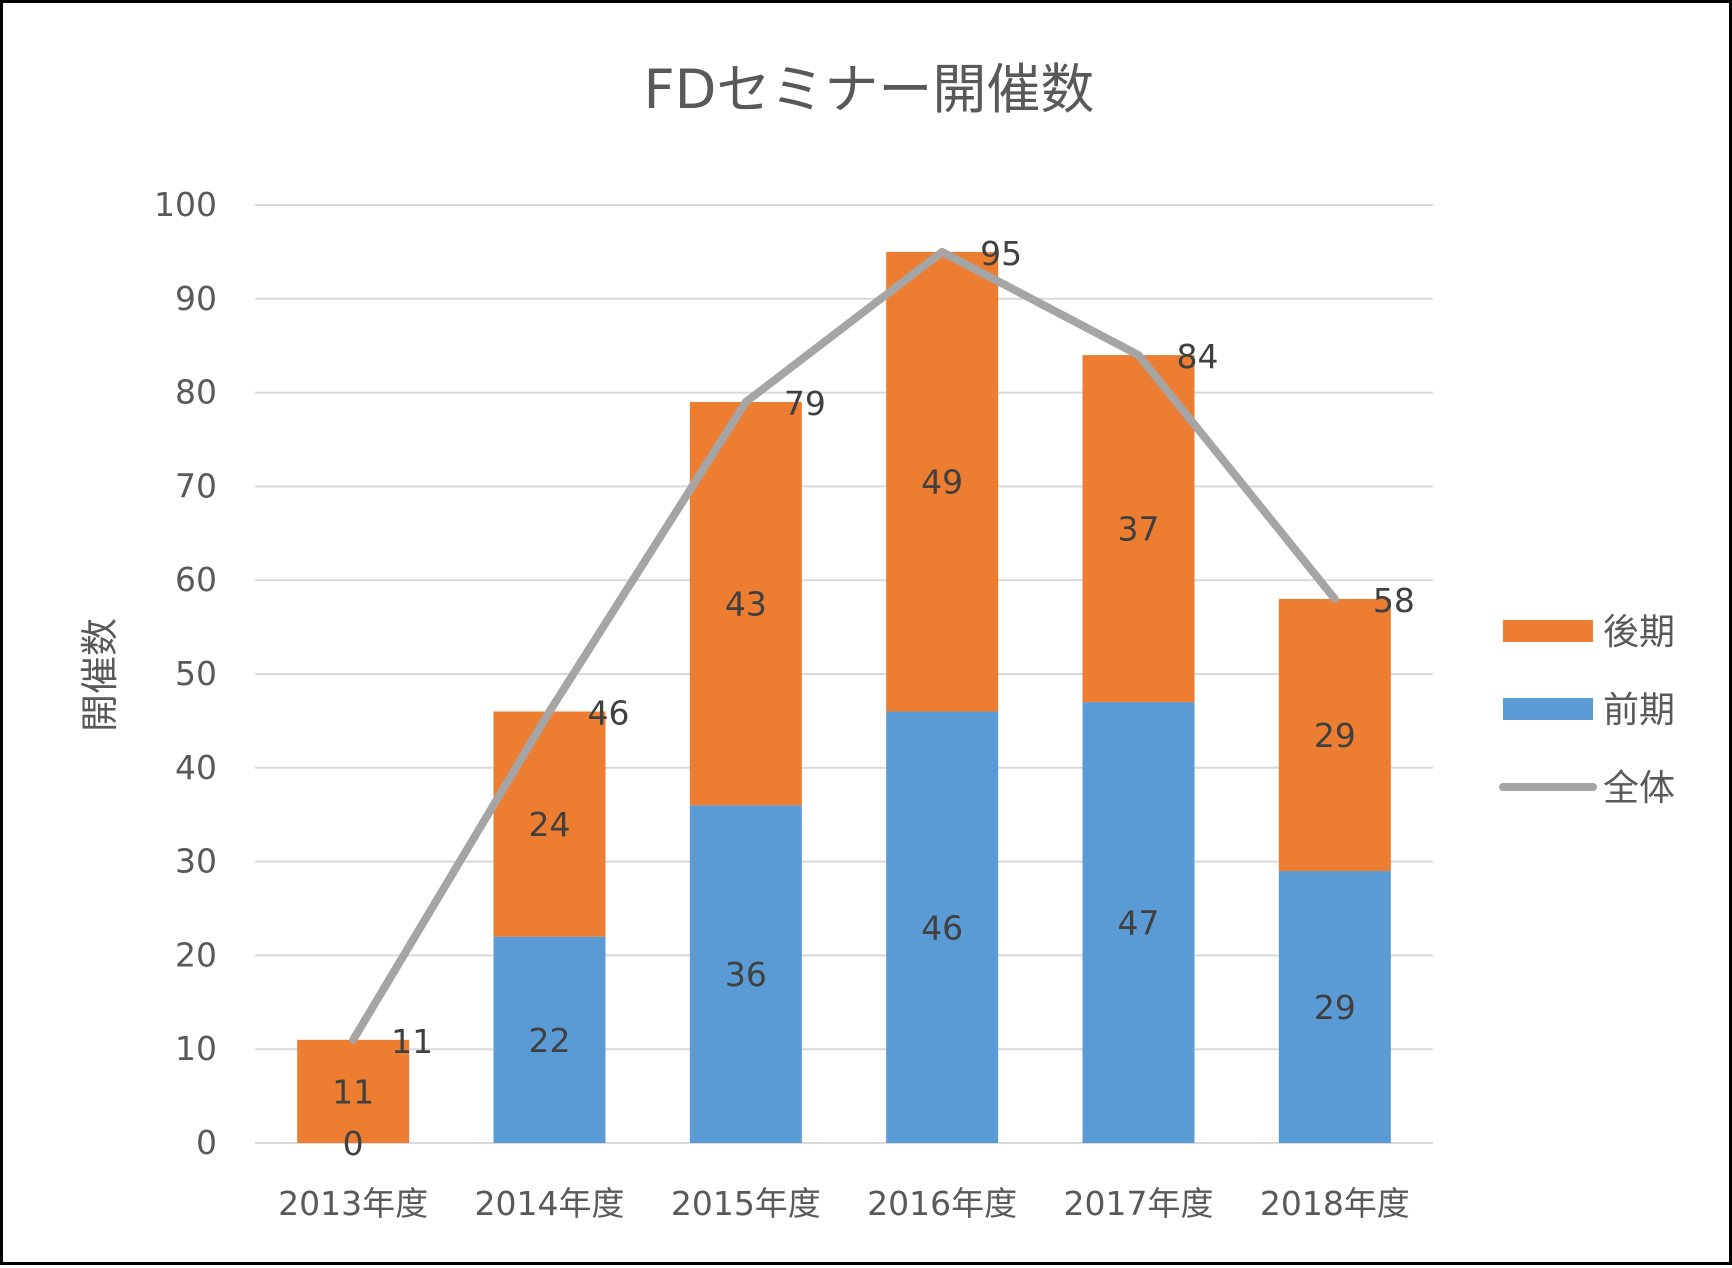 Image resolution: width=1732 pixels, height=1268 pixels. What do you see at coordinates (185, 204) in the screenshot?
I see `y-tick-label: 100` at bounding box center [185, 204].